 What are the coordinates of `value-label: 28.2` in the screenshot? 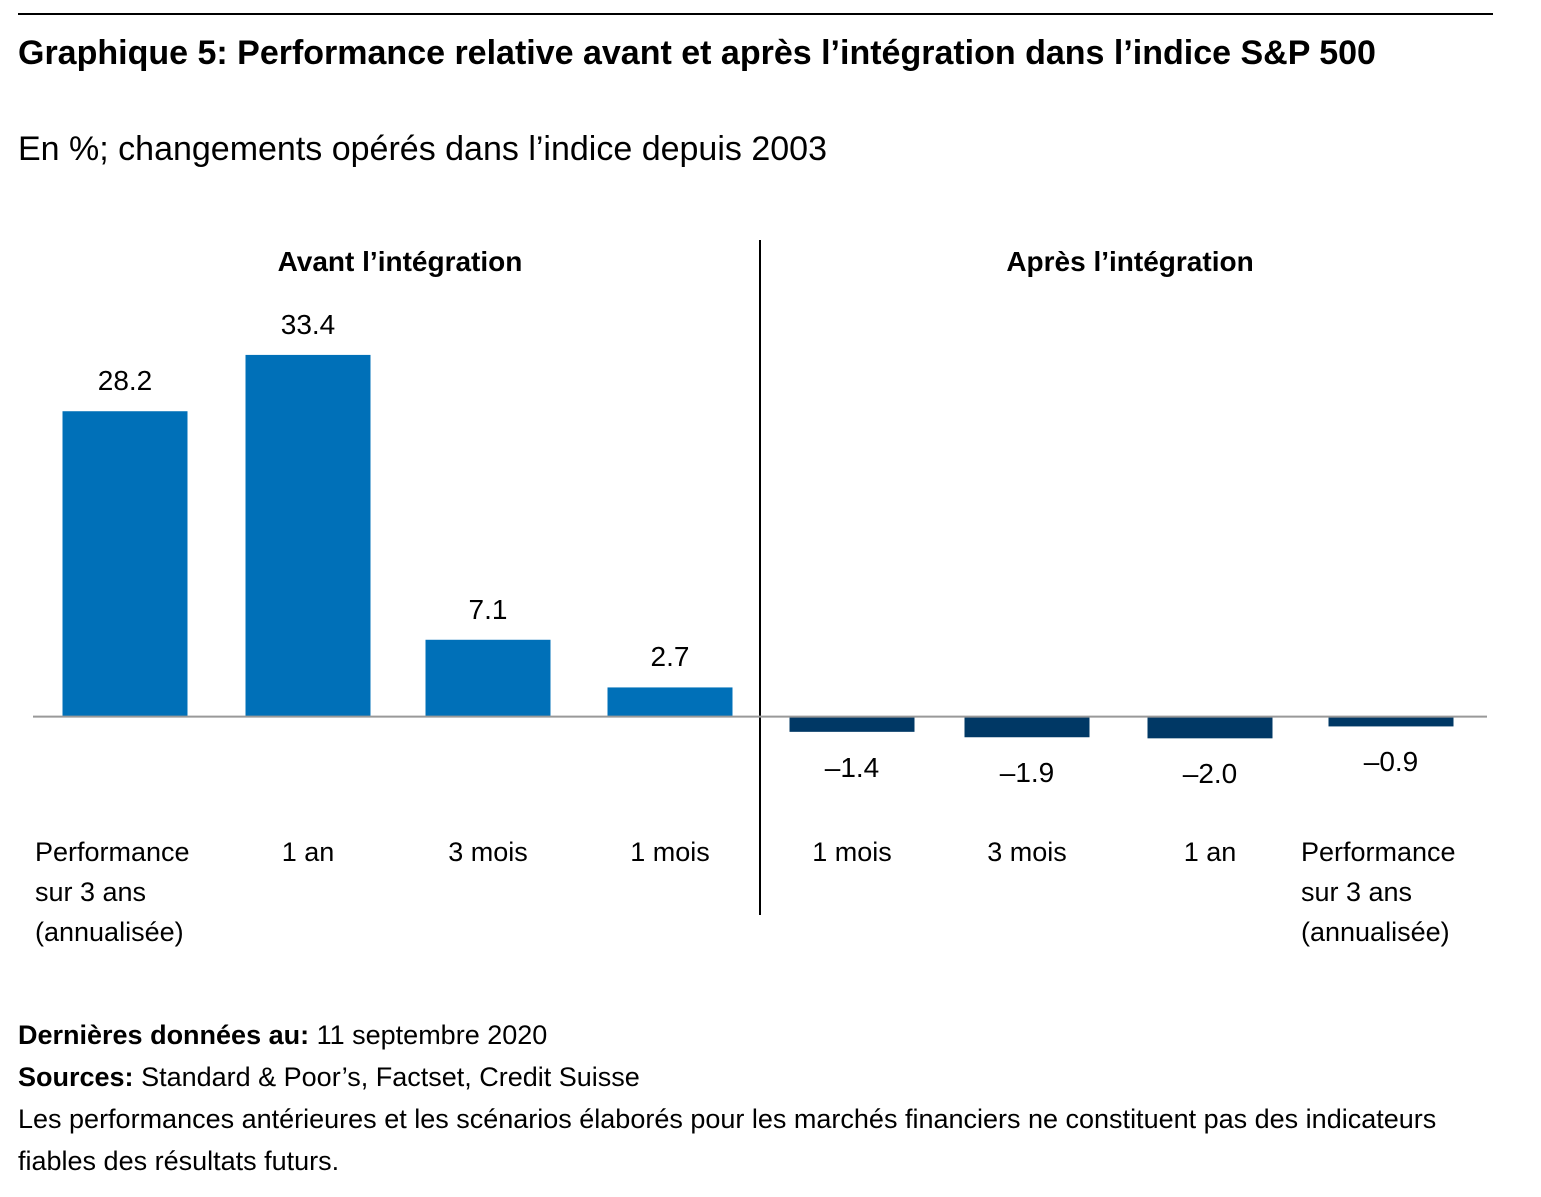 It's located at (125, 381).